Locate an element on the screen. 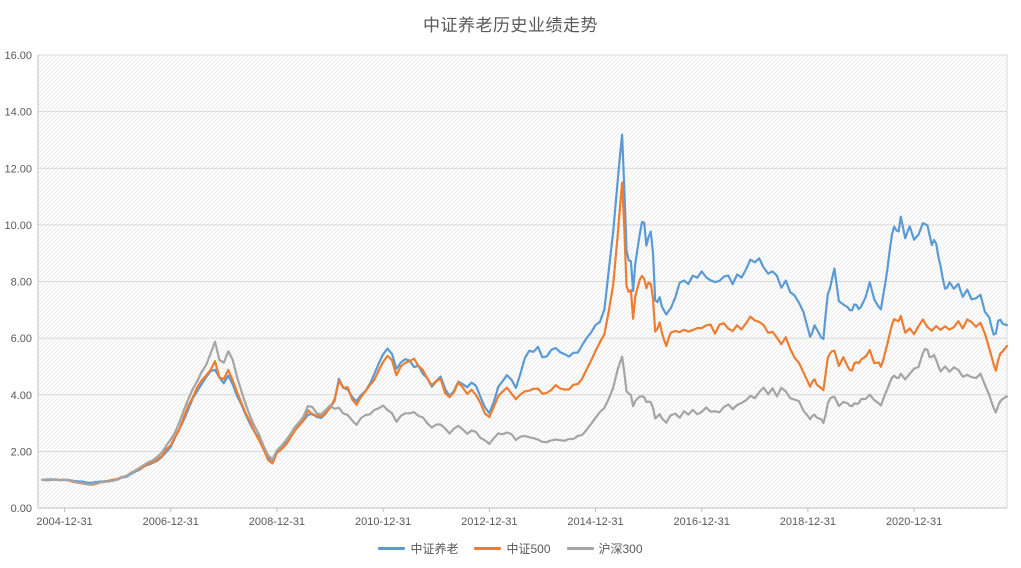 The height and width of the screenshot is (568, 1021). legend: 中证养老 中证500 沪深300 is located at coordinates (510, 548).